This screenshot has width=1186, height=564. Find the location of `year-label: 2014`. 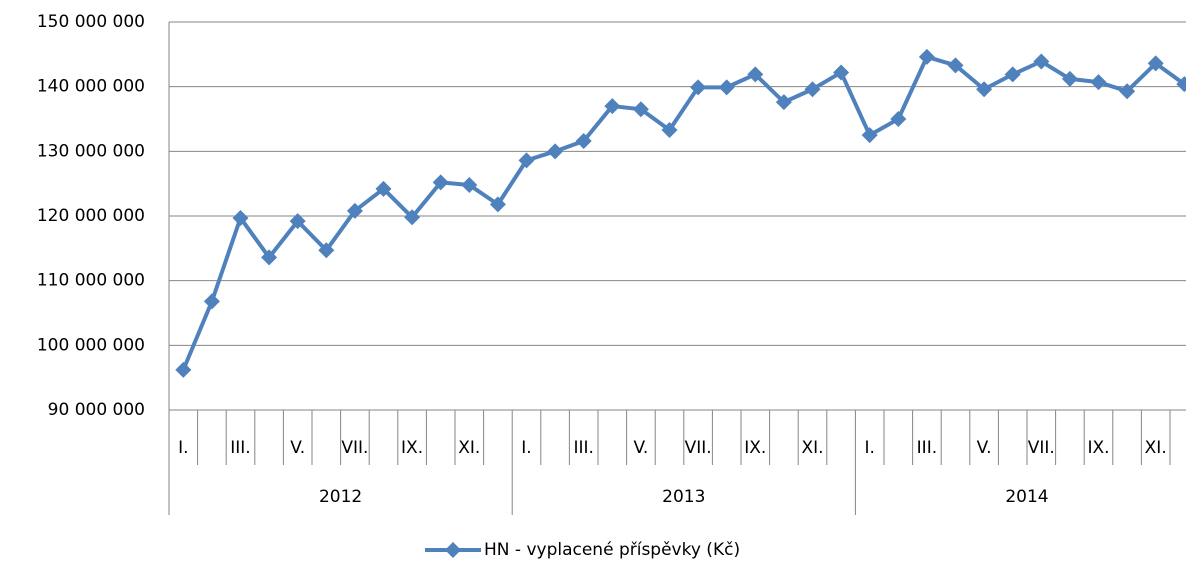

year-label: 2014 is located at coordinates (1026, 497).